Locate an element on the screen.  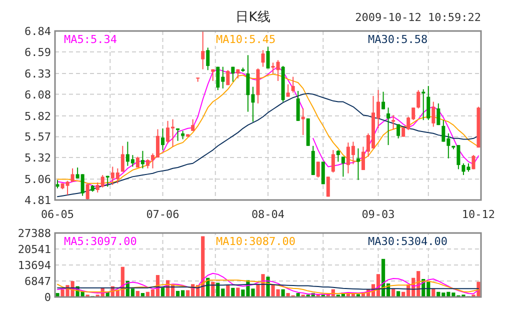
x-tick-label: 09-03 is located at coordinates (378, 214).